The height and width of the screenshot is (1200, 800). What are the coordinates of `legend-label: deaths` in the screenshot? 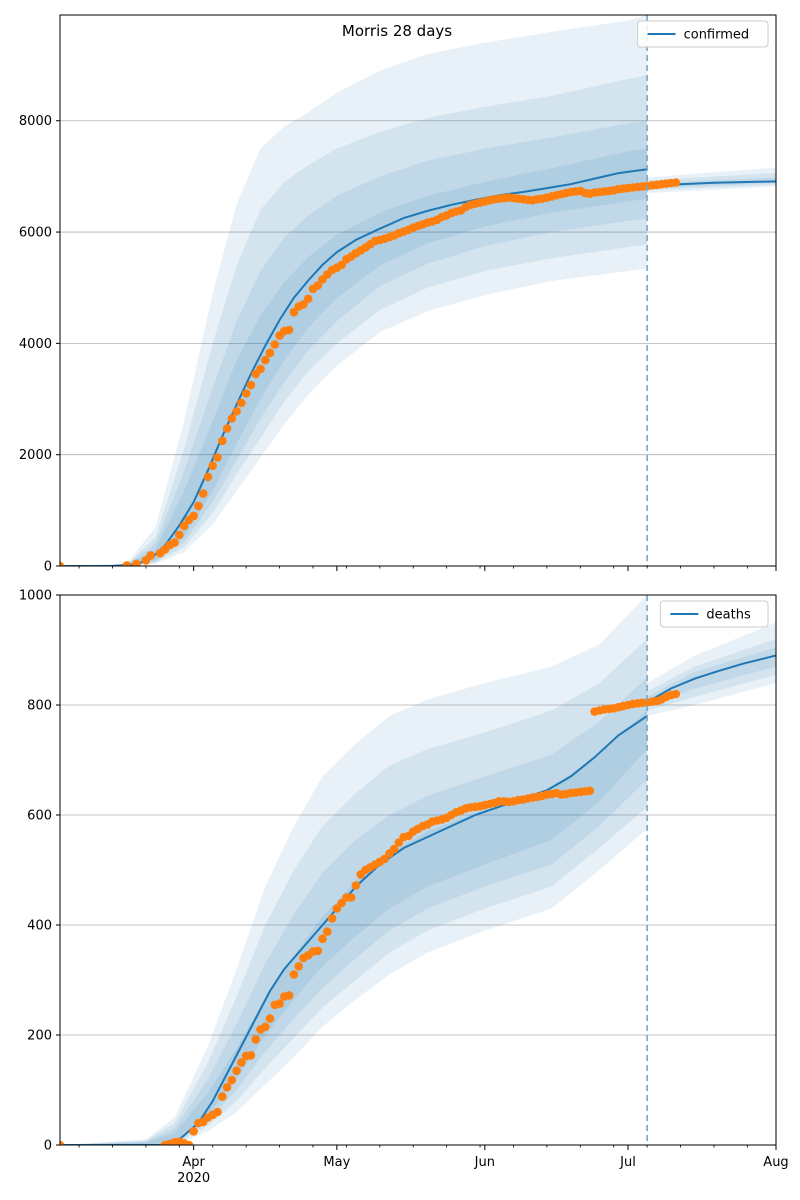 It's located at (728, 615).